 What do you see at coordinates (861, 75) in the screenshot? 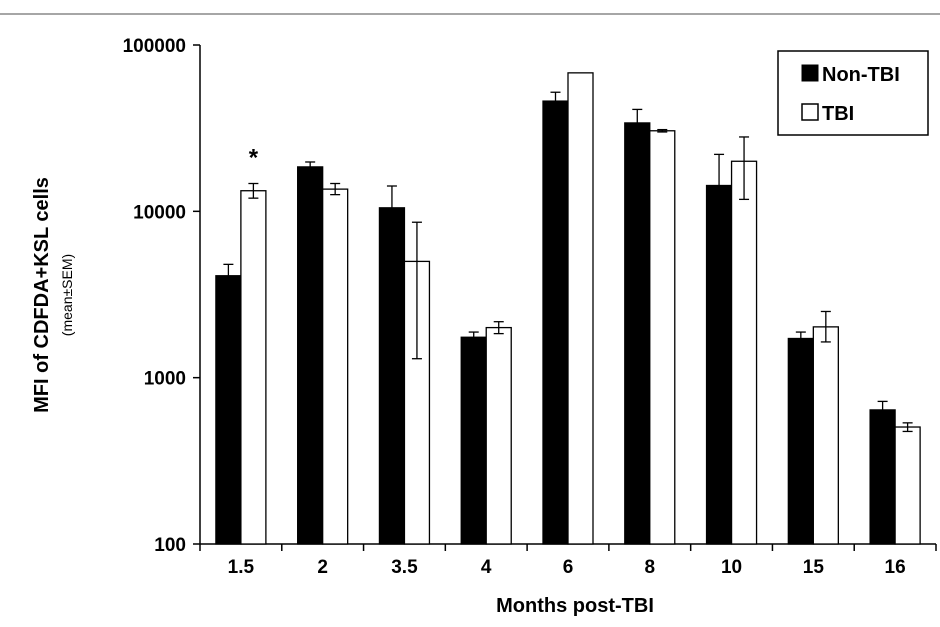
I see `legend-label-non-tbi: Non-TBI` at bounding box center [861, 75].